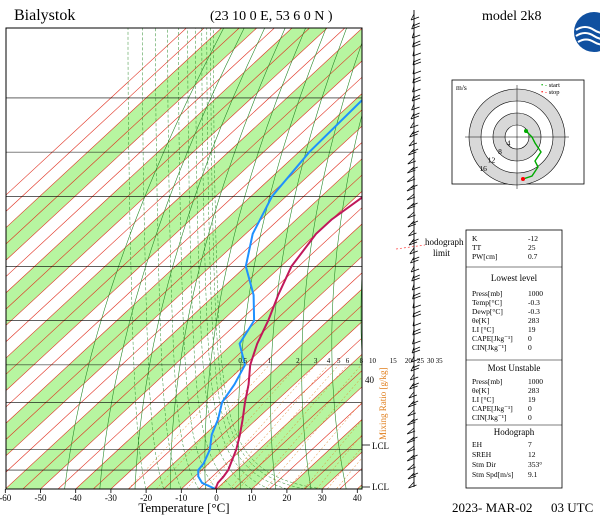 The width and height of the screenshot is (600, 522). Describe the element at coordinates (509, 143) in the screenshot. I see `hodograph-ring-label: 4` at that location.